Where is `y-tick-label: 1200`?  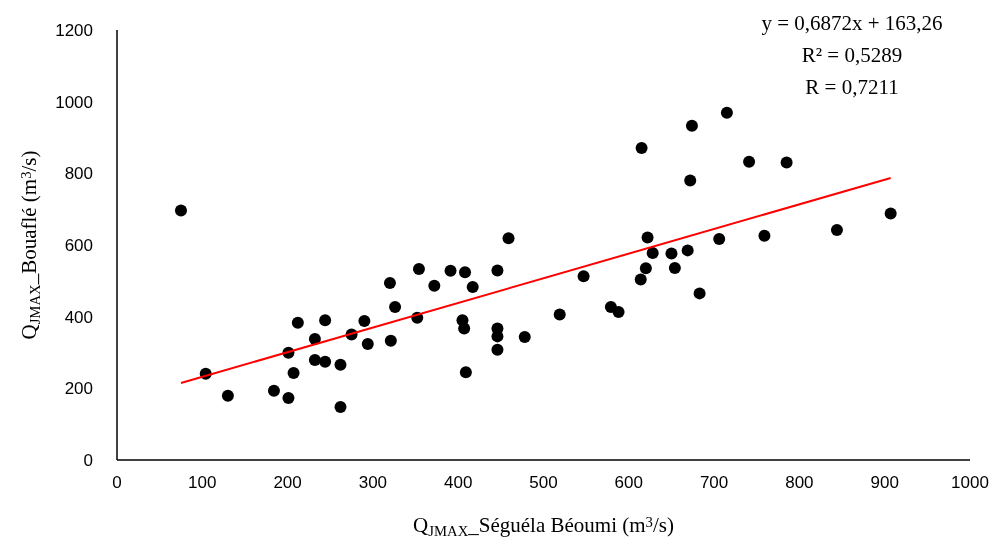
y-tick-label: 1200 is located at coordinates (74, 30).